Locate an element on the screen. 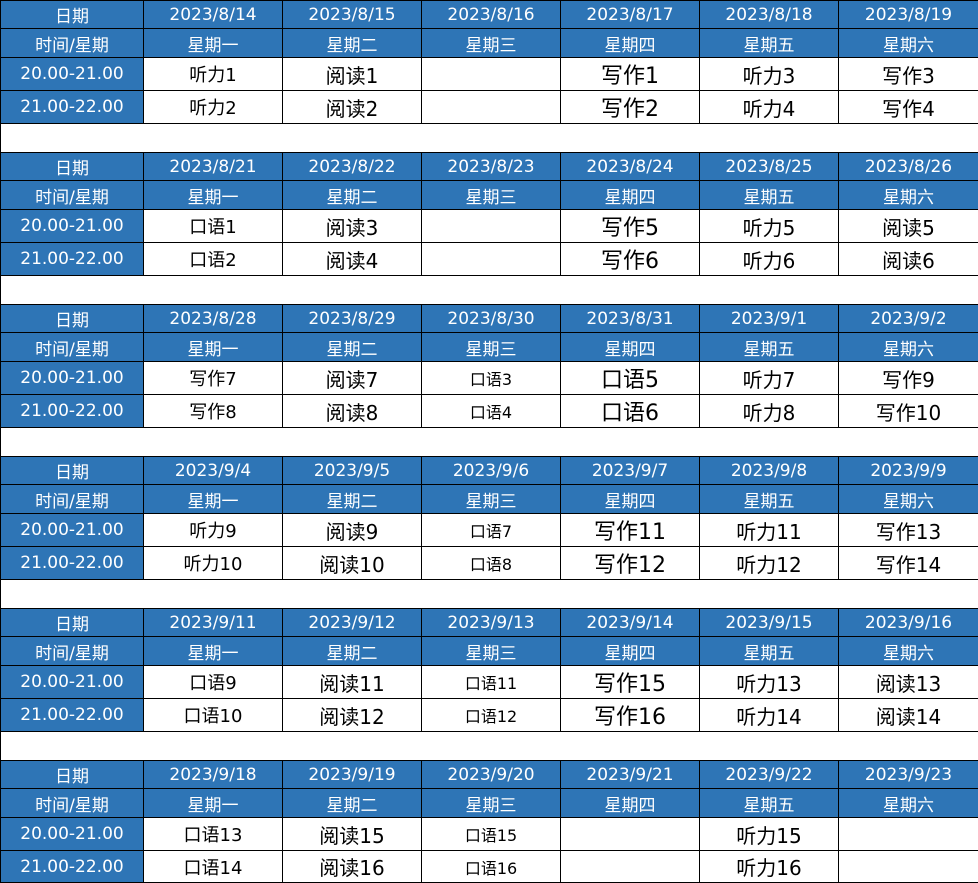  lesson-cell: 写作3 is located at coordinates (908, 74).